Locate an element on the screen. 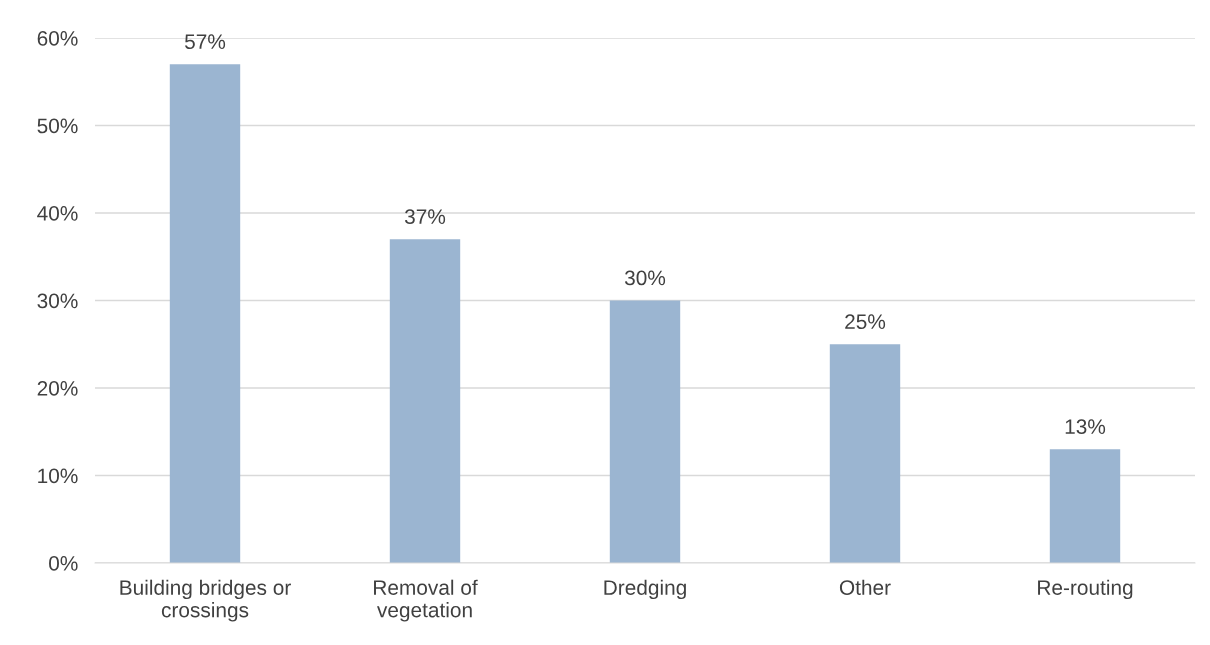  data-label: 30% is located at coordinates (645, 278).